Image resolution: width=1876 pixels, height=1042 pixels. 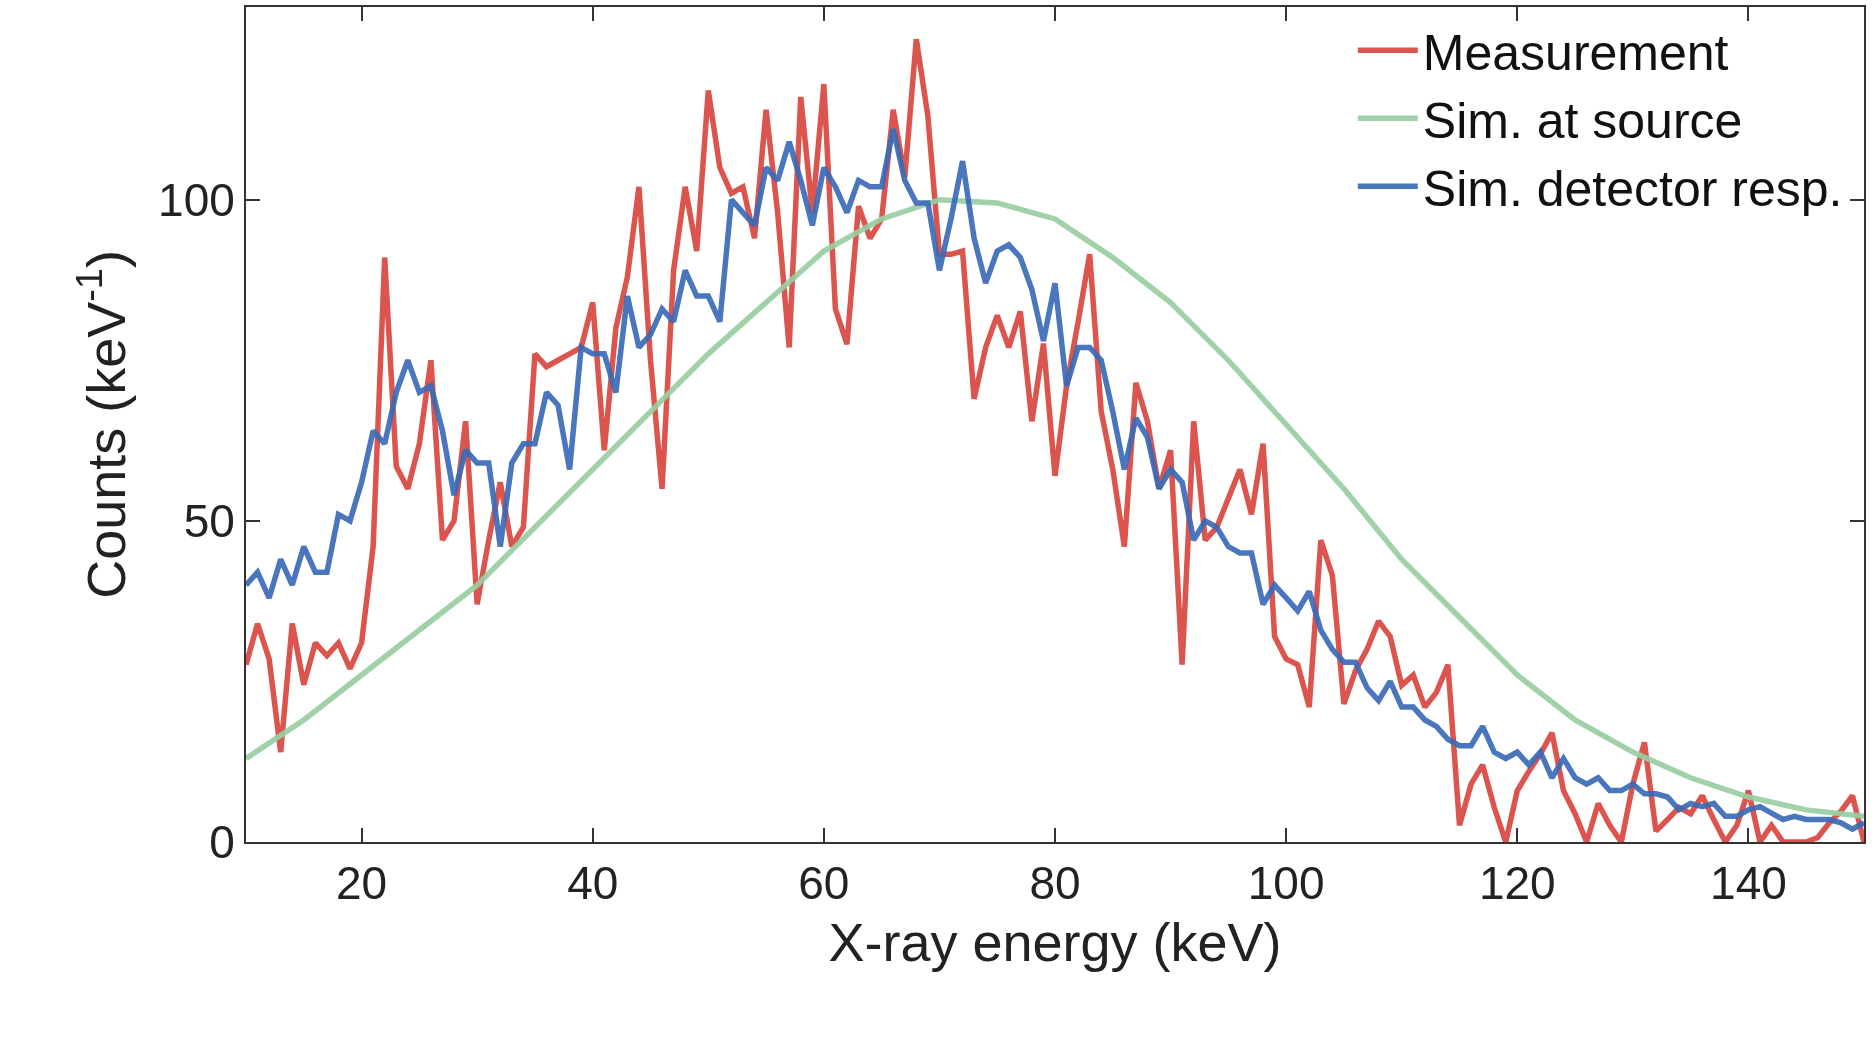 I want to click on y-tick-label: 100, so click(x=196, y=199).